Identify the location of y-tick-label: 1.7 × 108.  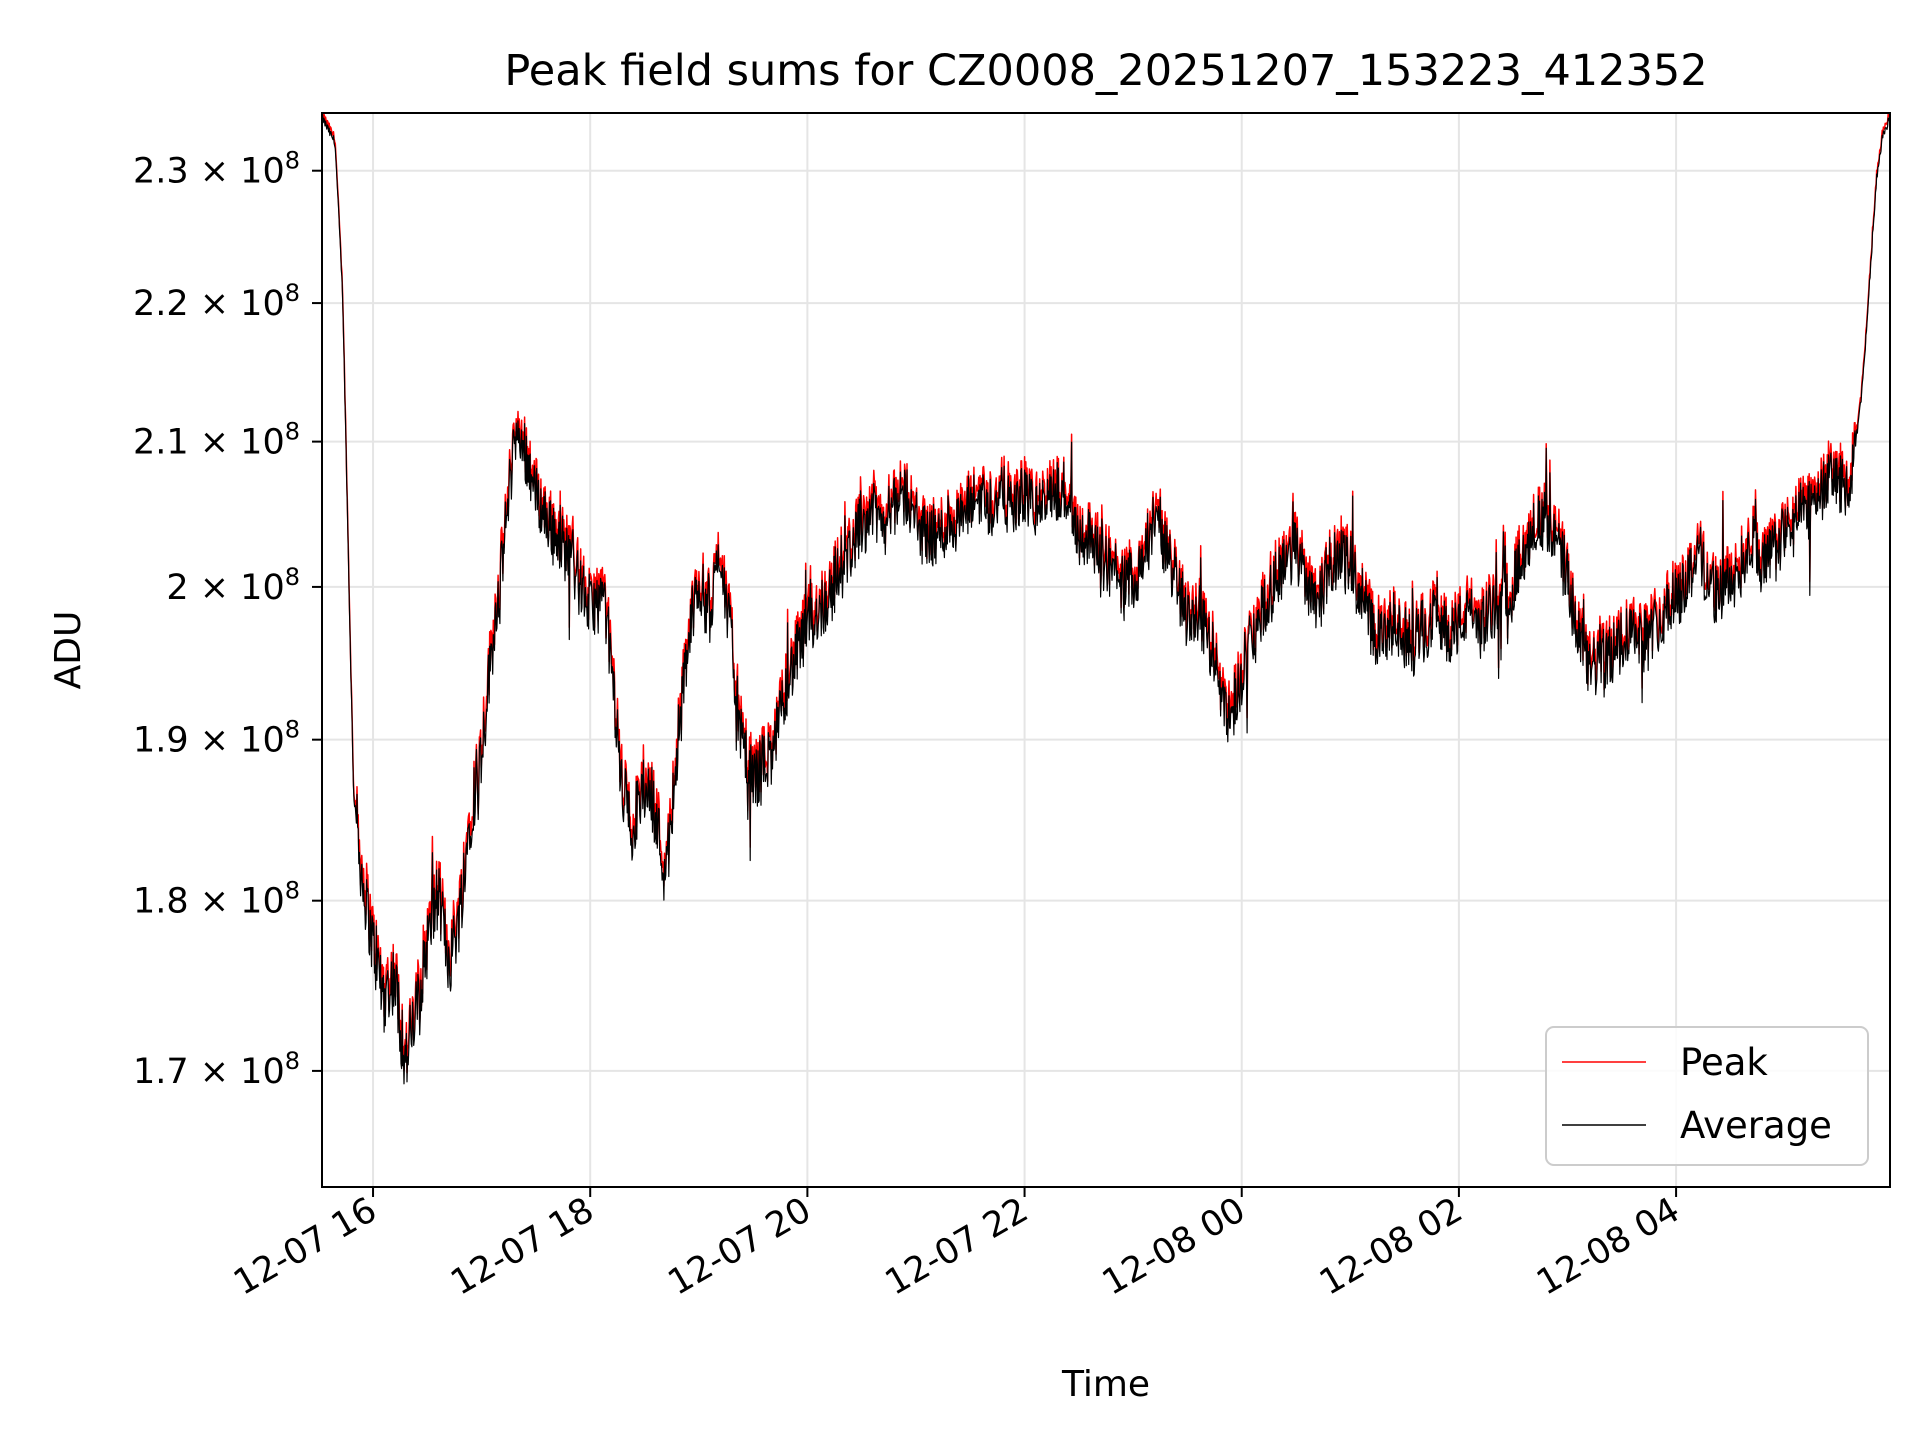
(216, 1069).